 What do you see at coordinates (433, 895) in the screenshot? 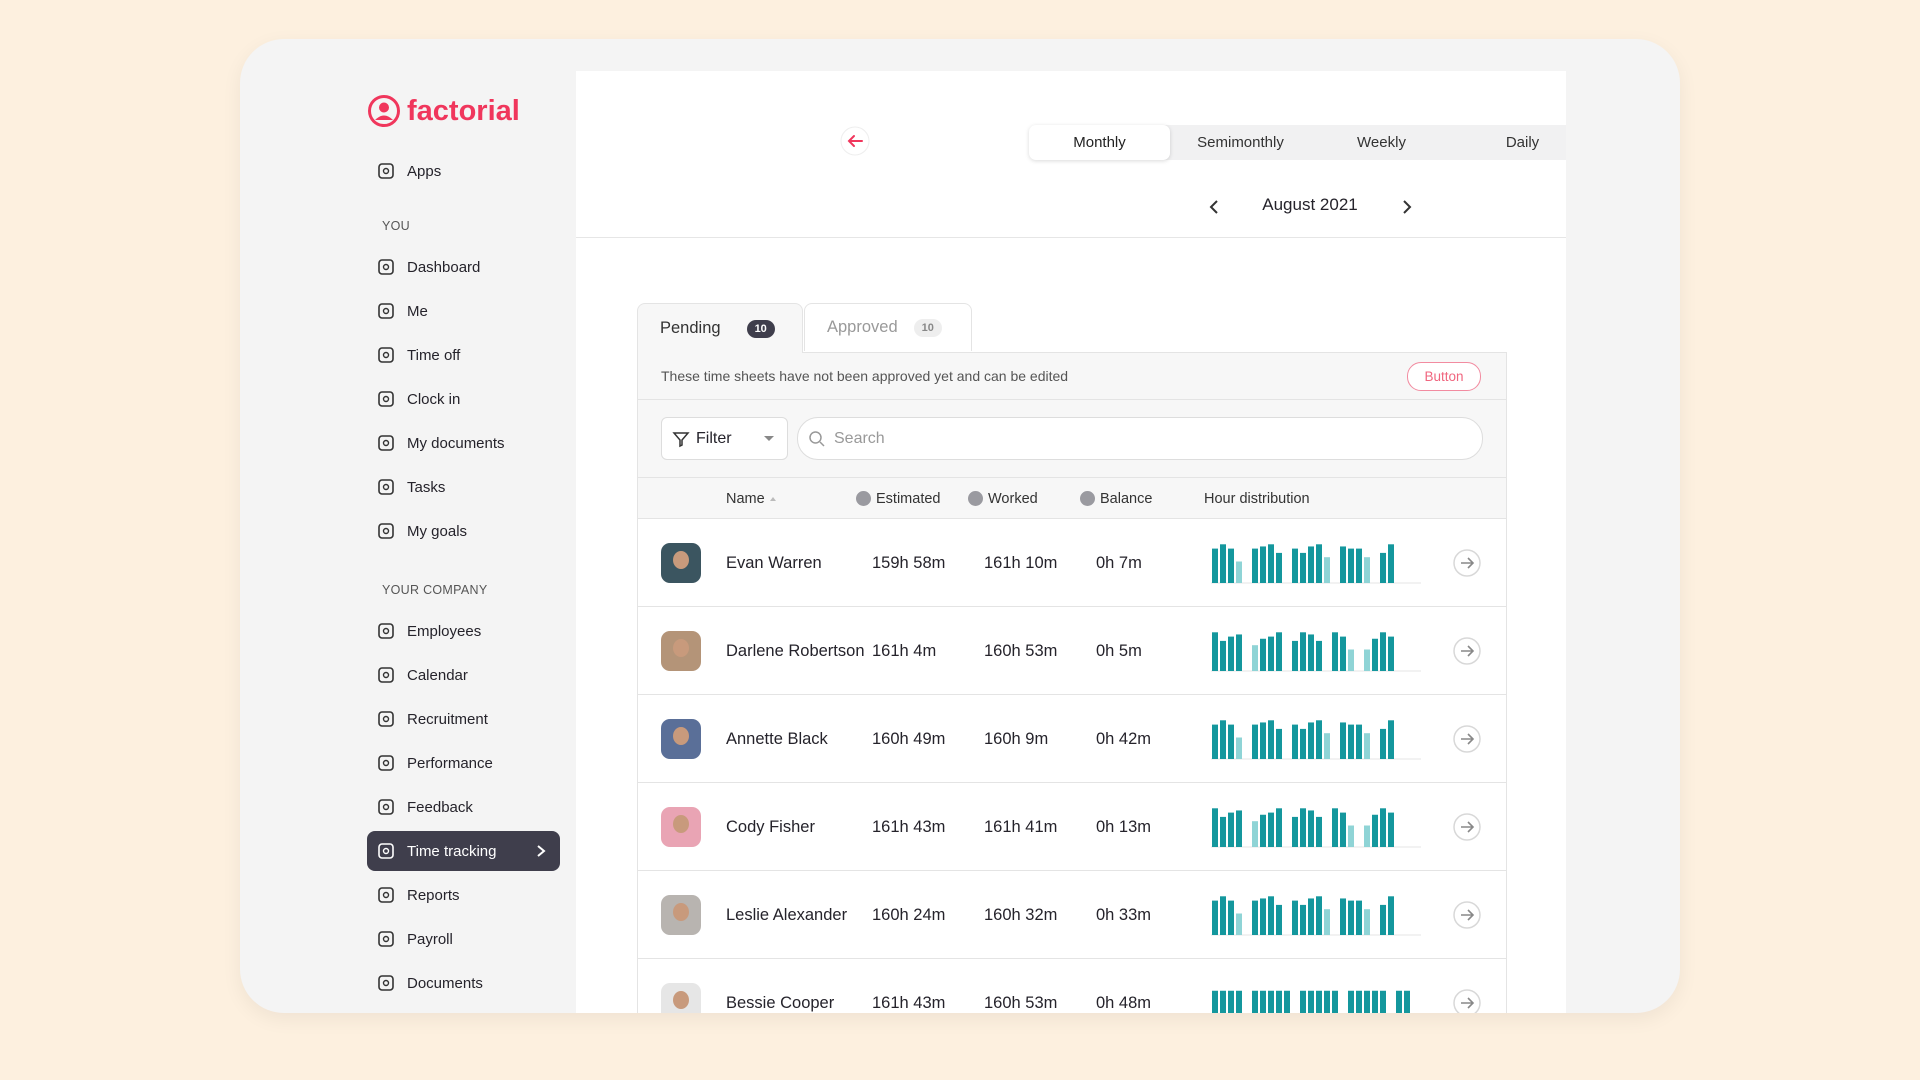
I see `nav-label: Reports` at bounding box center [433, 895].